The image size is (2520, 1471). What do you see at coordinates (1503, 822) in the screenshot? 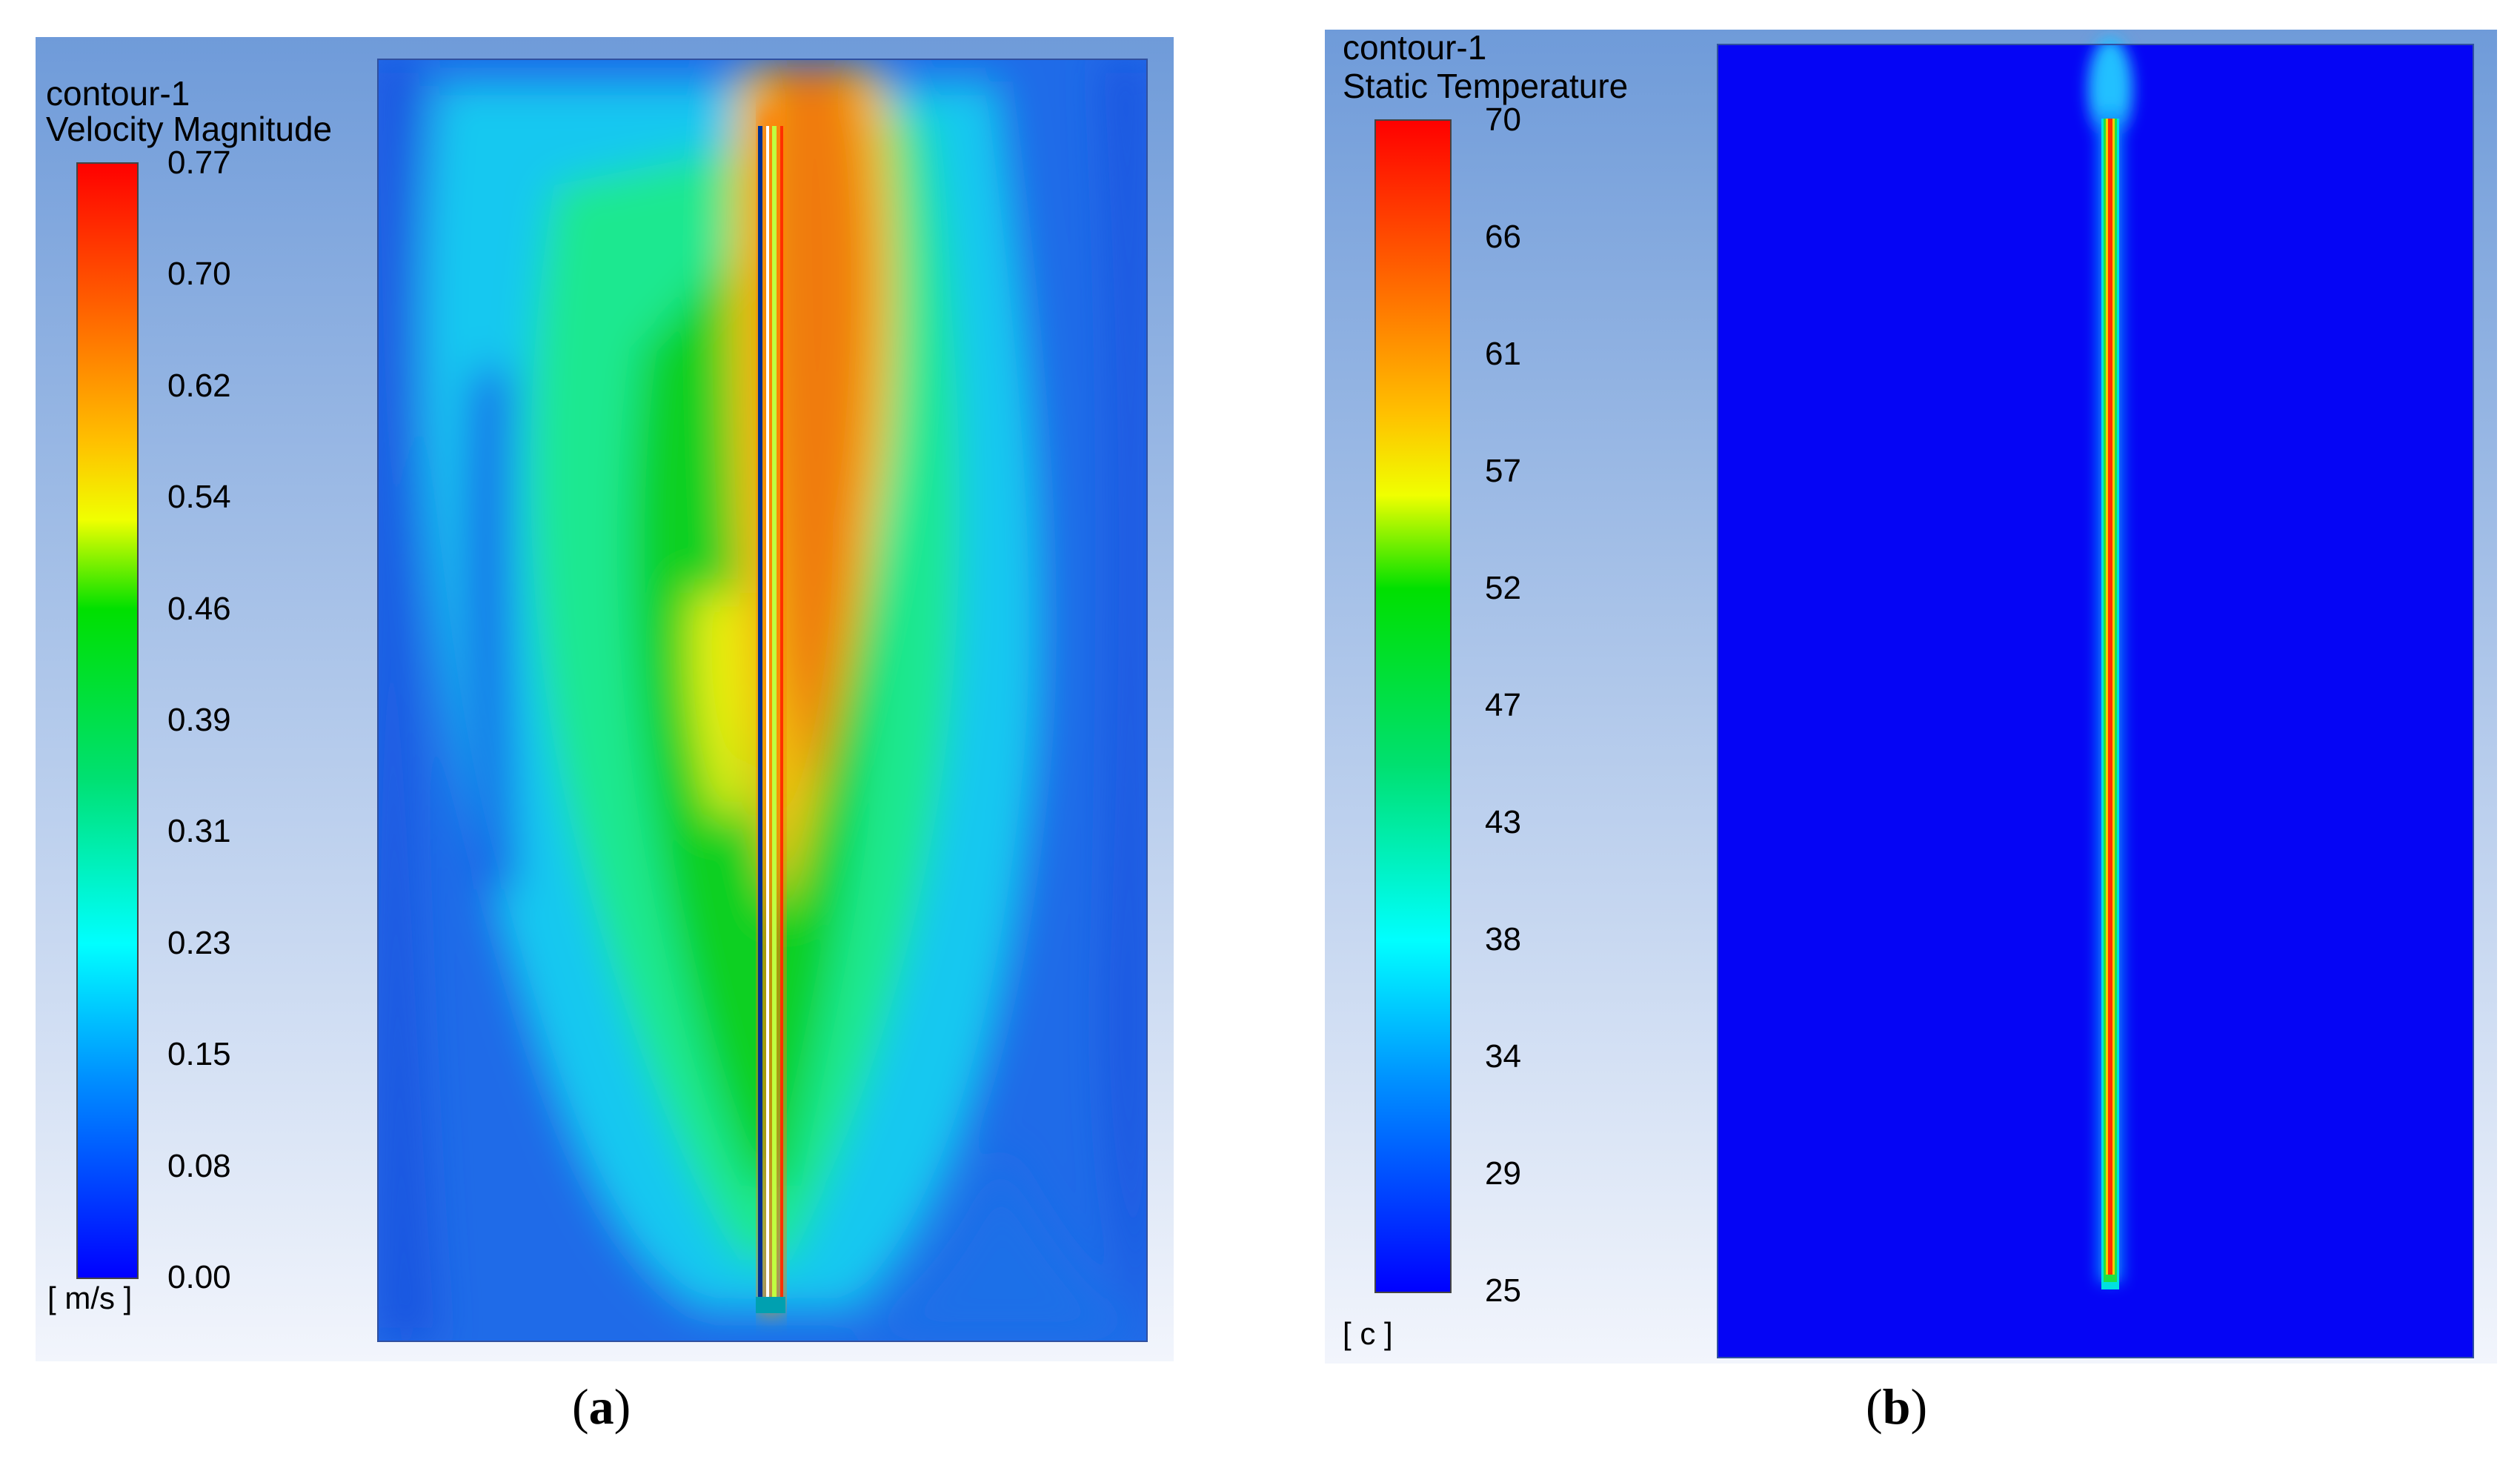
I see `colorbar-tick: 43` at bounding box center [1503, 822].